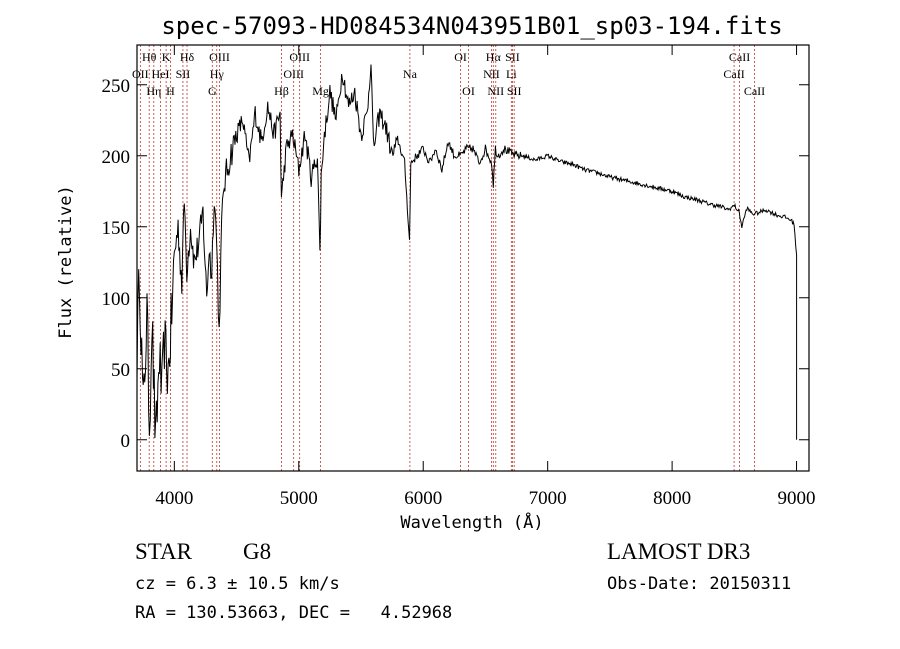  What do you see at coordinates (116, 299) in the screenshot?
I see `y-tick-label: 100` at bounding box center [116, 299].